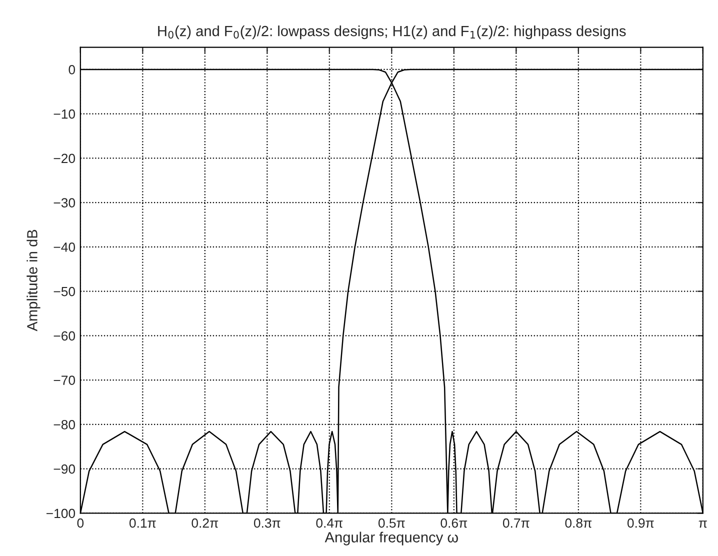  Describe the element at coordinates (640, 523) in the screenshot. I see `x-tick-label: 0.9π` at that location.